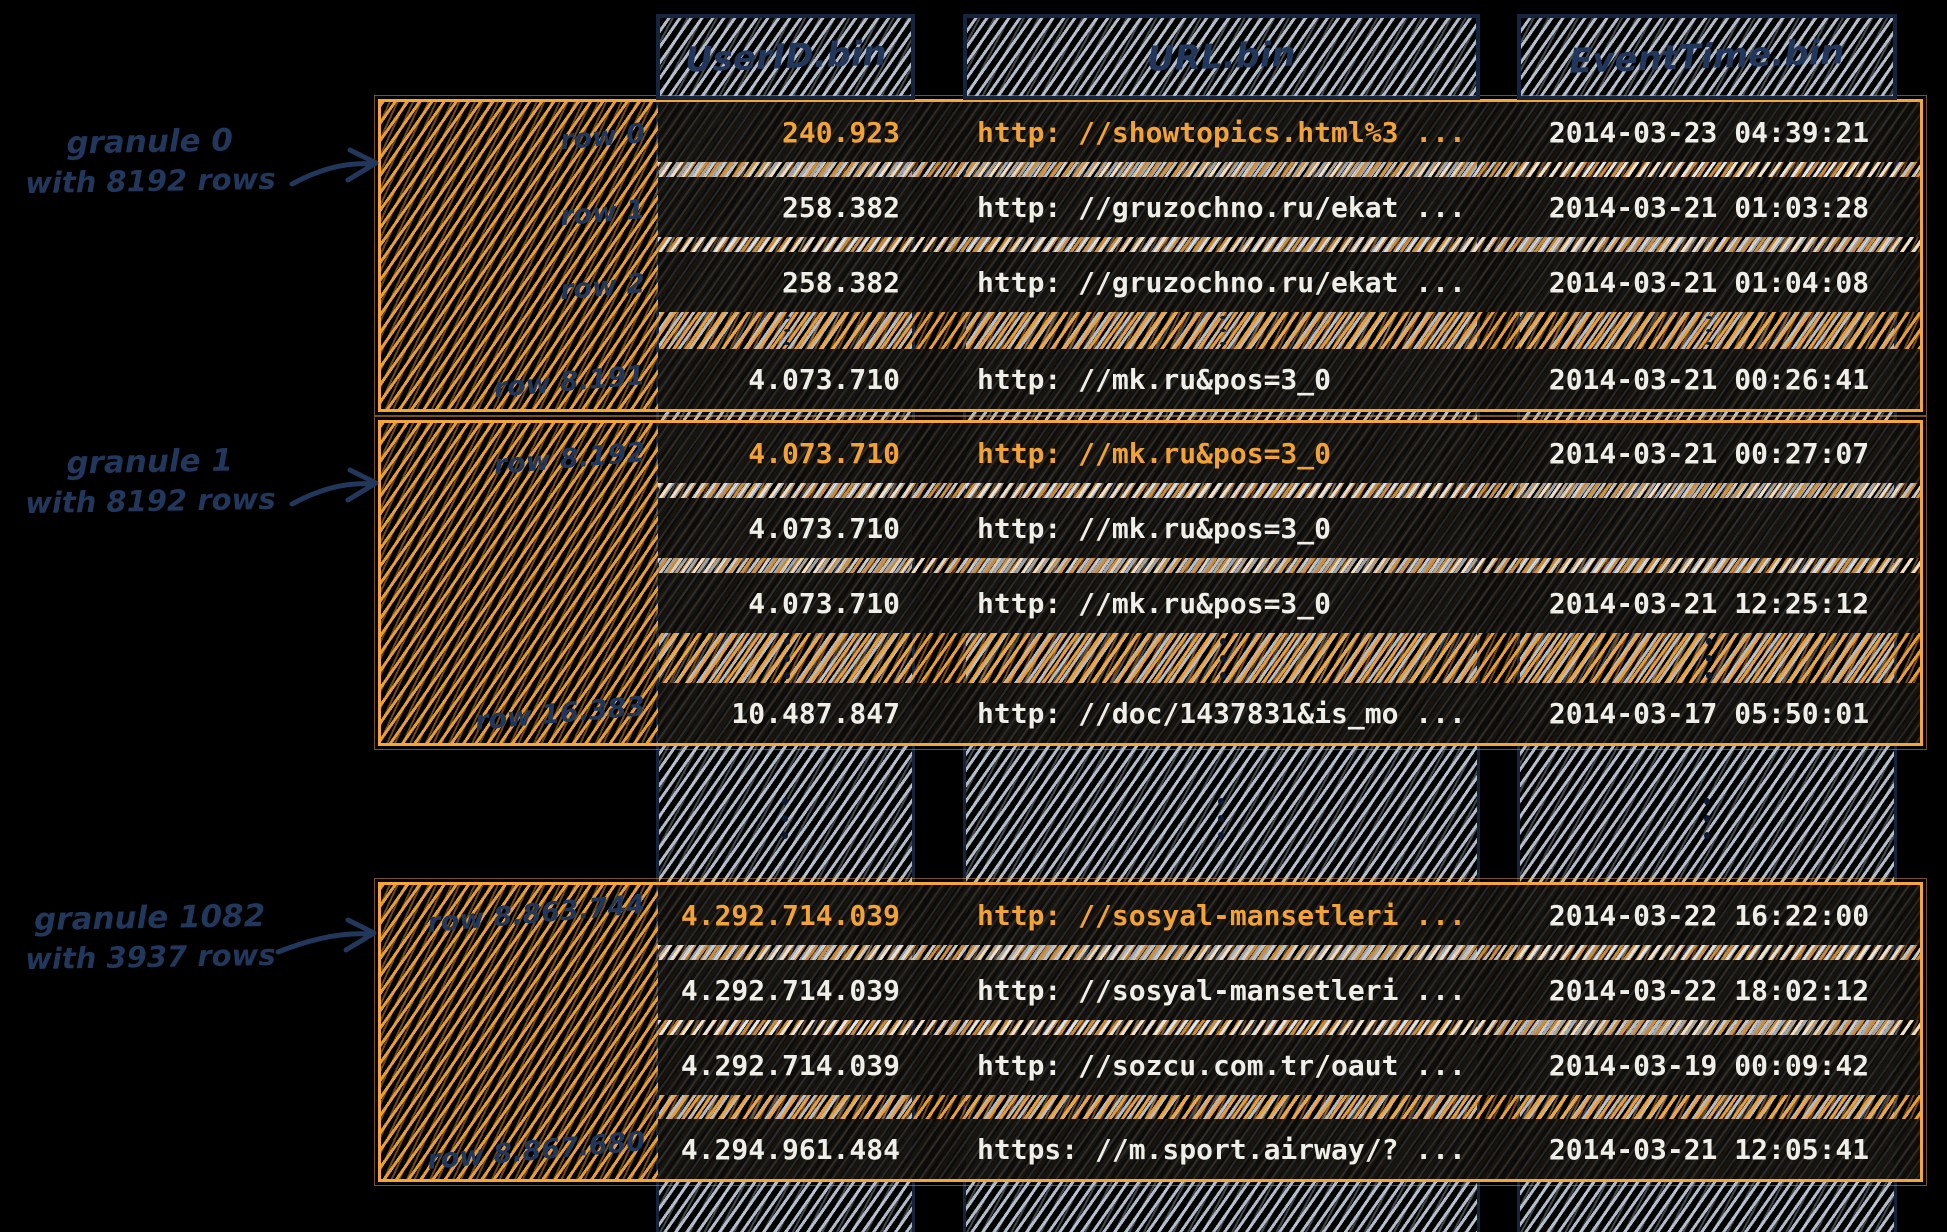 Image resolution: width=1947 pixels, height=1232 pixels. What do you see at coordinates (1709, 207) in the screenshot?
I see `event-time-cell: 2014-03-21 01:03:28` at bounding box center [1709, 207].